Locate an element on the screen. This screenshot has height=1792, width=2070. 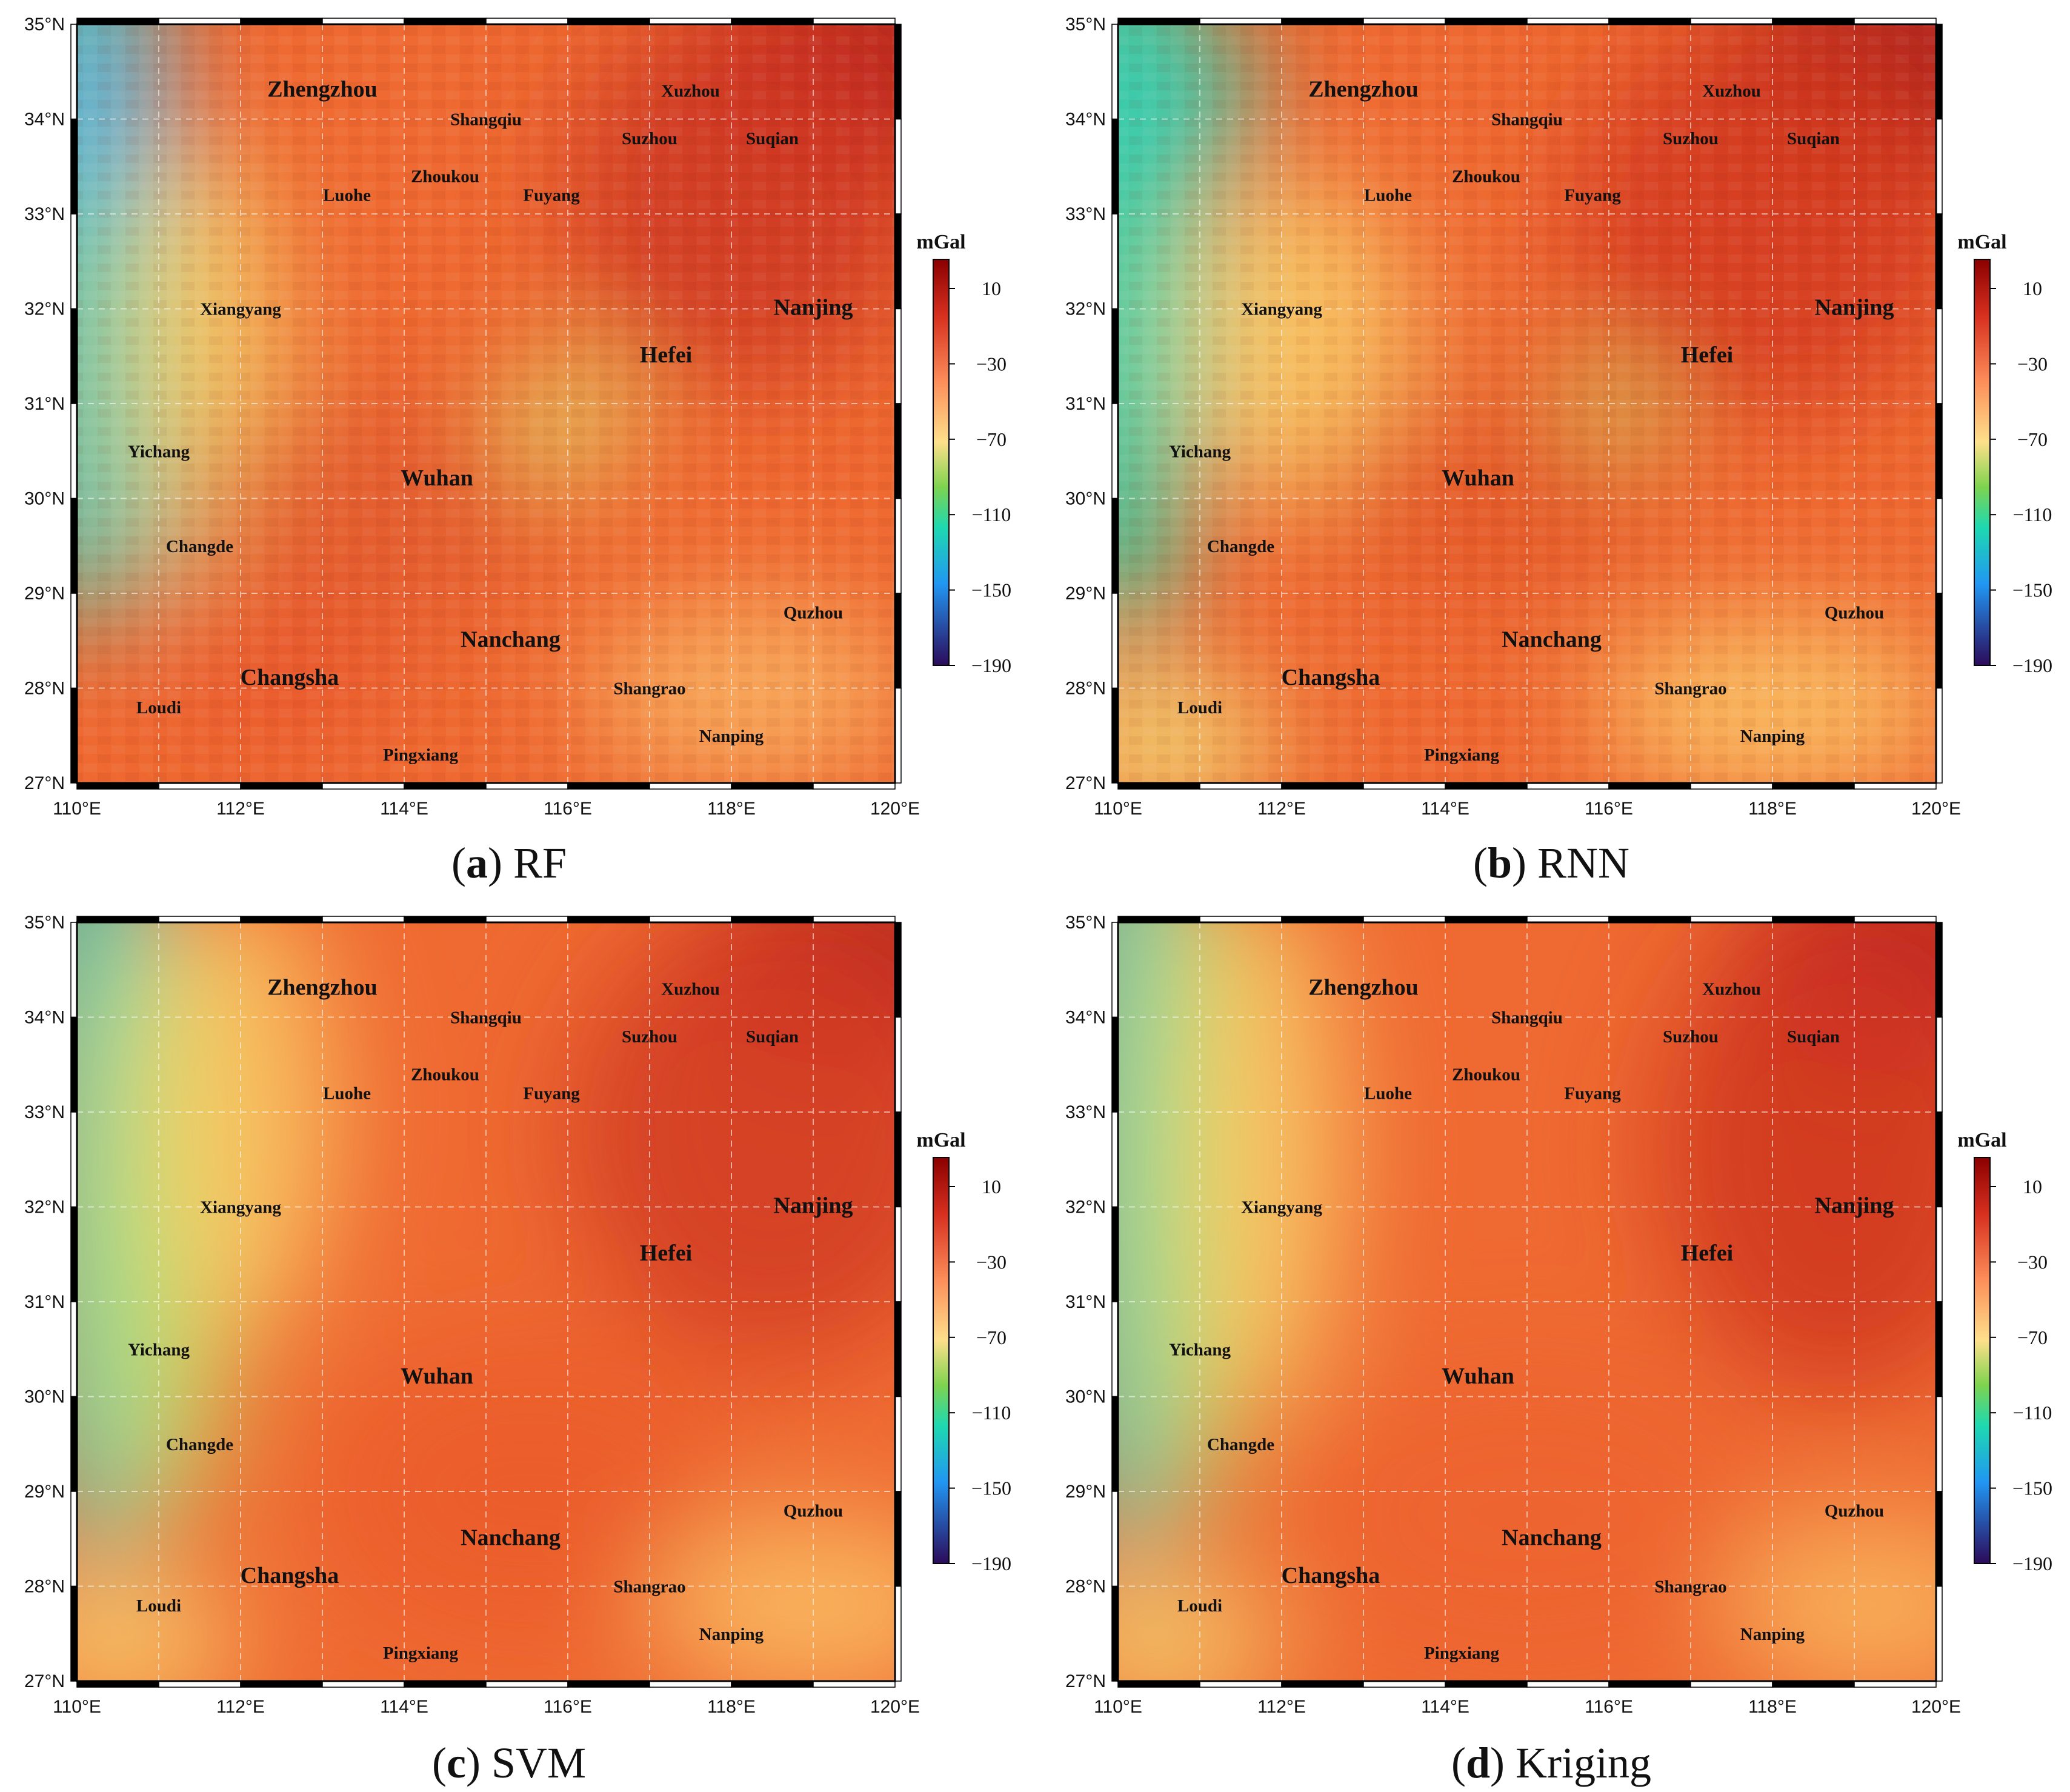
lon-tick-label: 116°E is located at coordinates (568, 1707).